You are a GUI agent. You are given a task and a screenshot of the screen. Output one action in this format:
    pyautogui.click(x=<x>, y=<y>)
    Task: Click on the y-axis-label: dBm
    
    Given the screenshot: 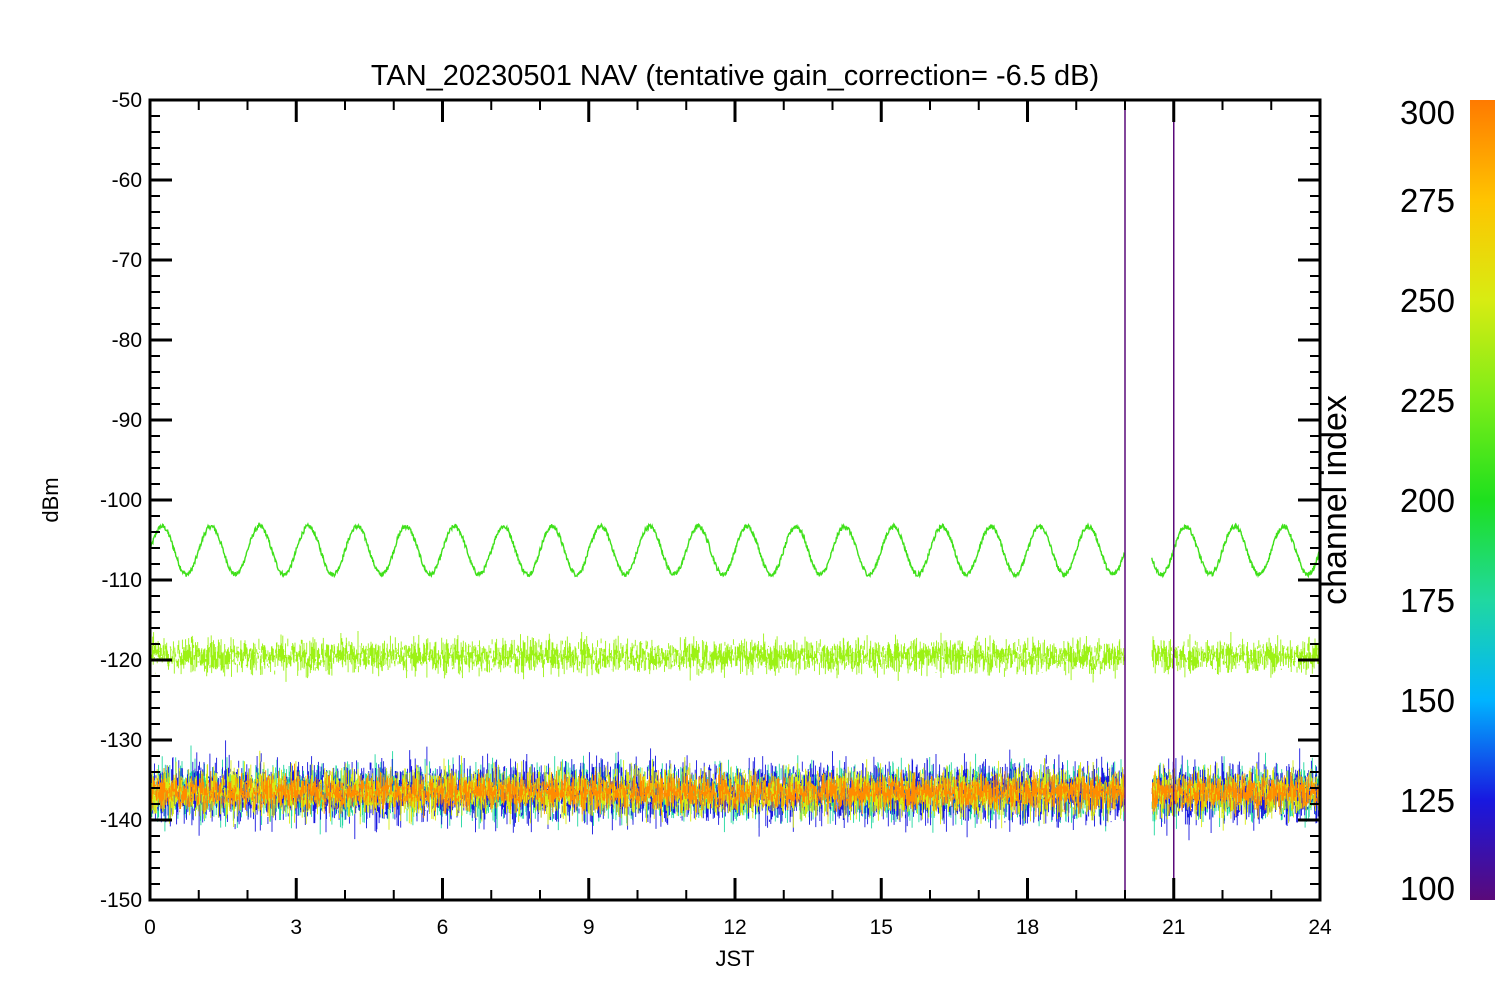 What is the action you would take?
    pyautogui.click(x=50, y=499)
    